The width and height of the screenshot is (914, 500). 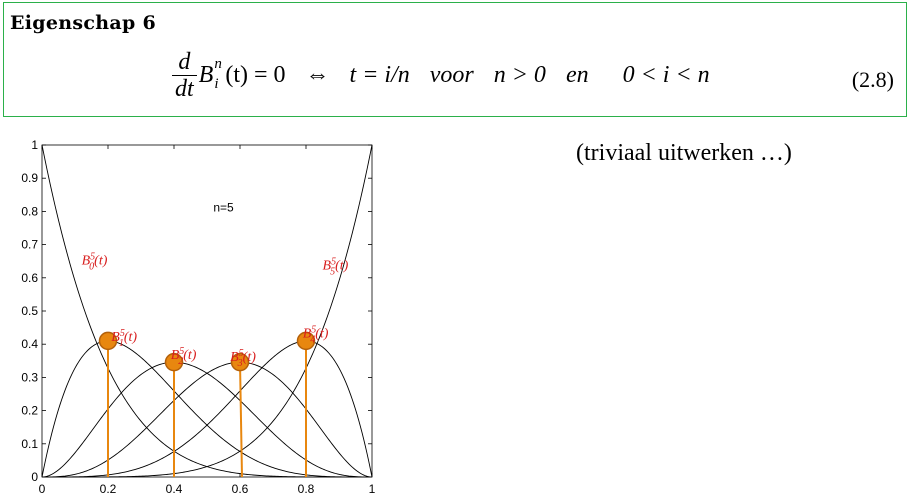 What do you see at coordinates (240, 489) in the screenshot?
I see `x-tick-label: 0.6` at bounding box center [240, 489].